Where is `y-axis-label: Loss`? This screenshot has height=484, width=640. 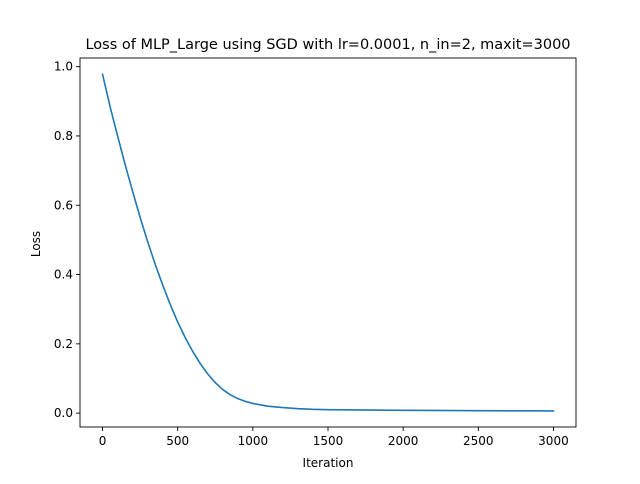 y-axis-label: Loss is located at coordinates (36, 244).